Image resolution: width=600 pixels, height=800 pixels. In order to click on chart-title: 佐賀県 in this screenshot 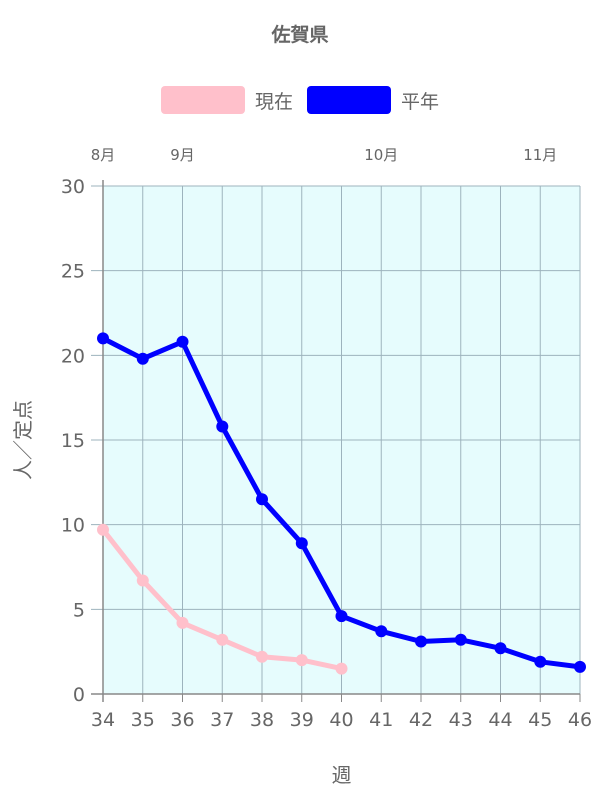, I will do `click(300, 35)`.